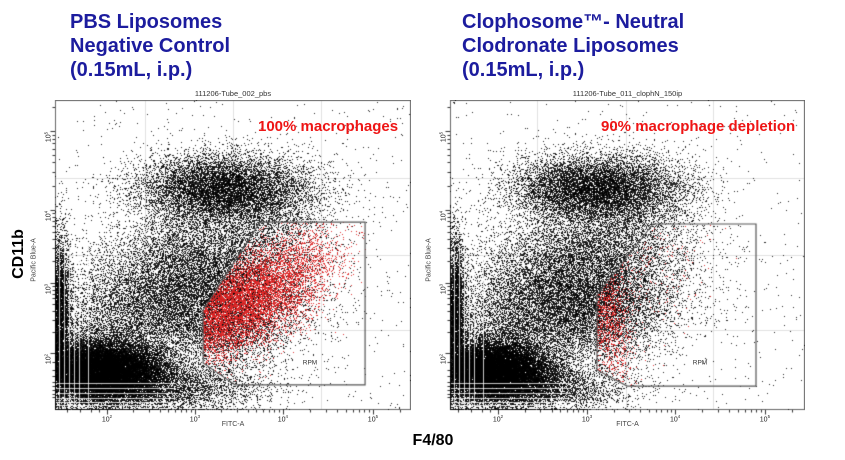 The height and width of the screenshot is (460, 845). I want to click on tube-name-header: 111206-Tube_011_clophN_150ip, so click(627, 93).